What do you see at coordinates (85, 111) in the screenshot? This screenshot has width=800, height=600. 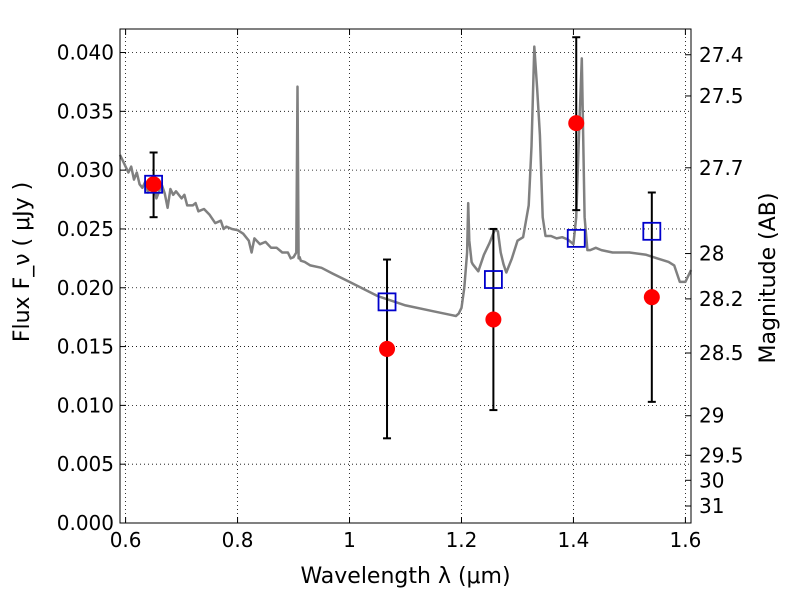 I see `y-tick-label: 0.035` at bounding box center [85, 111].